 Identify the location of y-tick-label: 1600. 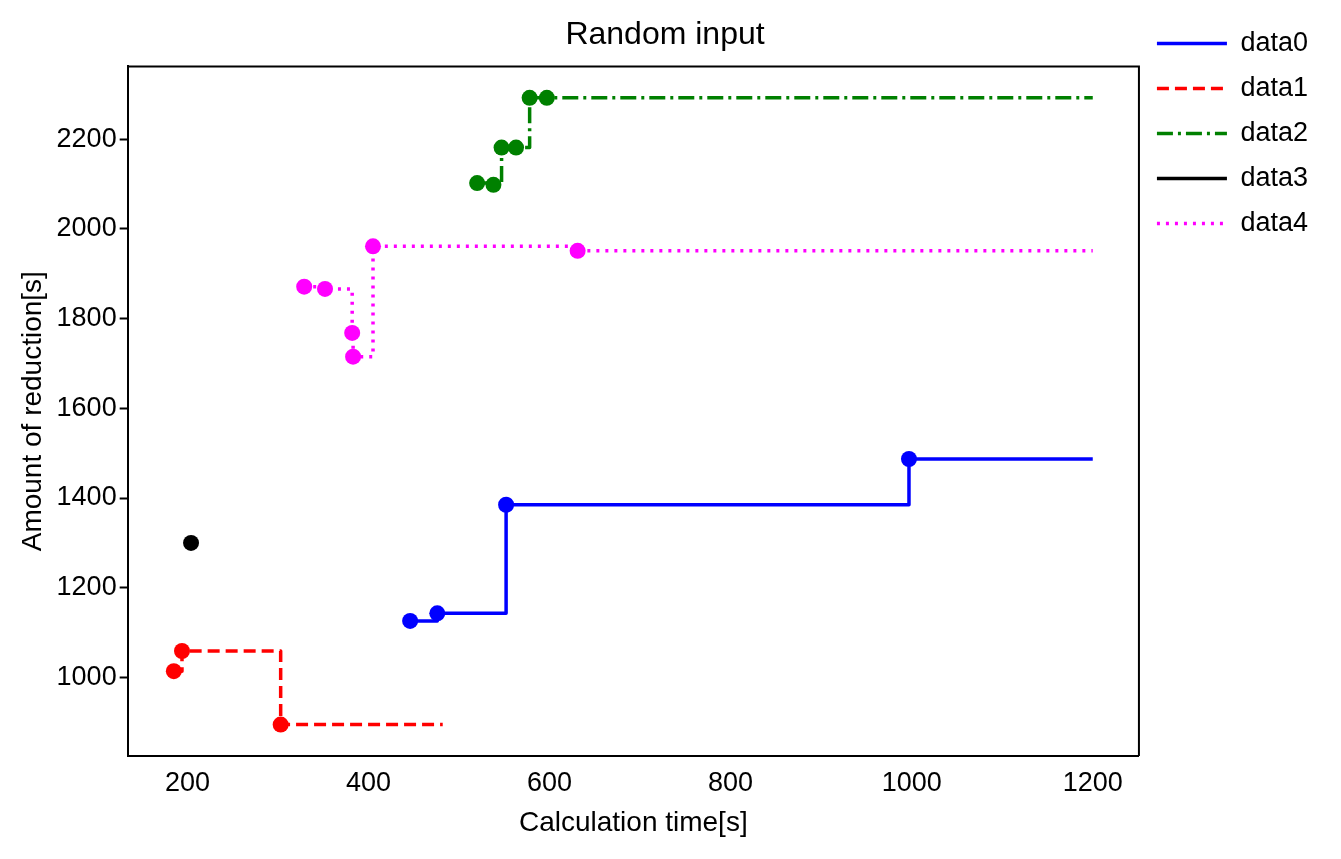
(86, 406).